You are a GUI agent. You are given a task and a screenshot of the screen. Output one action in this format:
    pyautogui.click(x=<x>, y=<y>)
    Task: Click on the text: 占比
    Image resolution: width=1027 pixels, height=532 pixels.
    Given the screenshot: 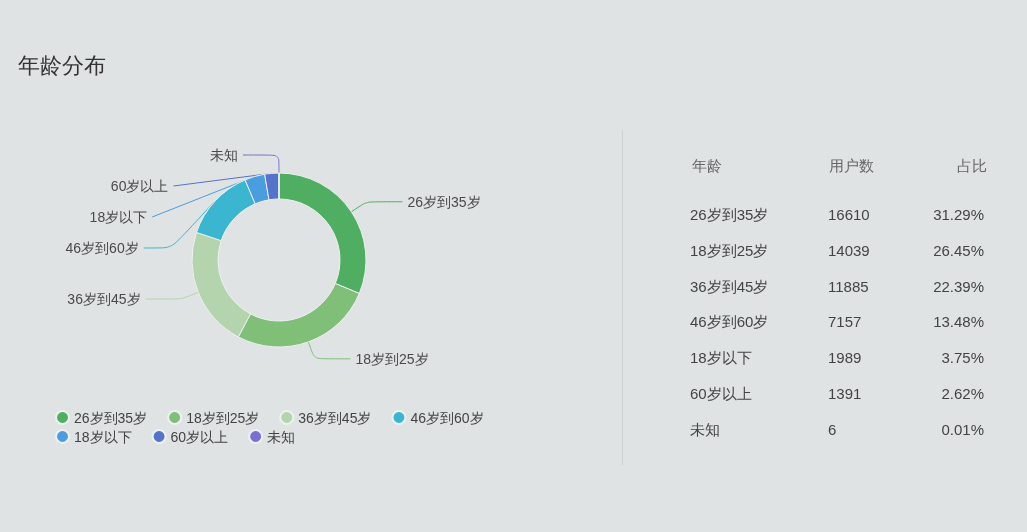 What is the action you would take?
    pyautogui.click(x=972, y=166)
    